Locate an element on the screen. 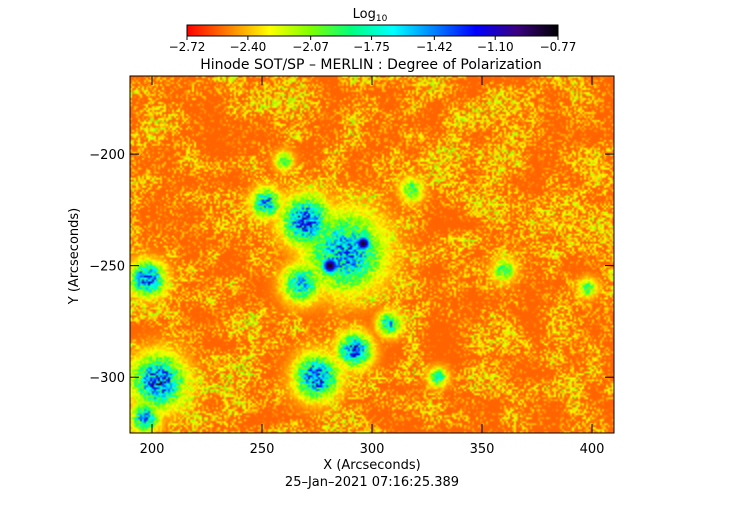 This screenshot has width=744, height=512. colorbar-tick-label: −0.77 is located at coordinates (558, 47).